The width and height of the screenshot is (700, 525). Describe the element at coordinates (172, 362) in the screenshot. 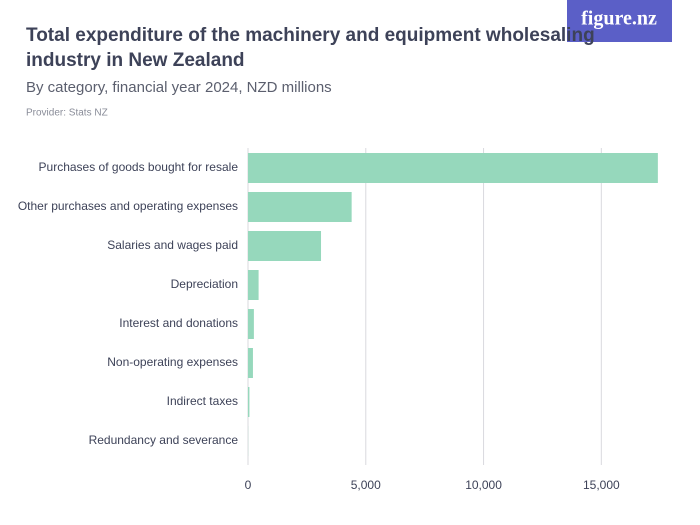

I see `y-tick-label: Non-operating expenses` at that location.